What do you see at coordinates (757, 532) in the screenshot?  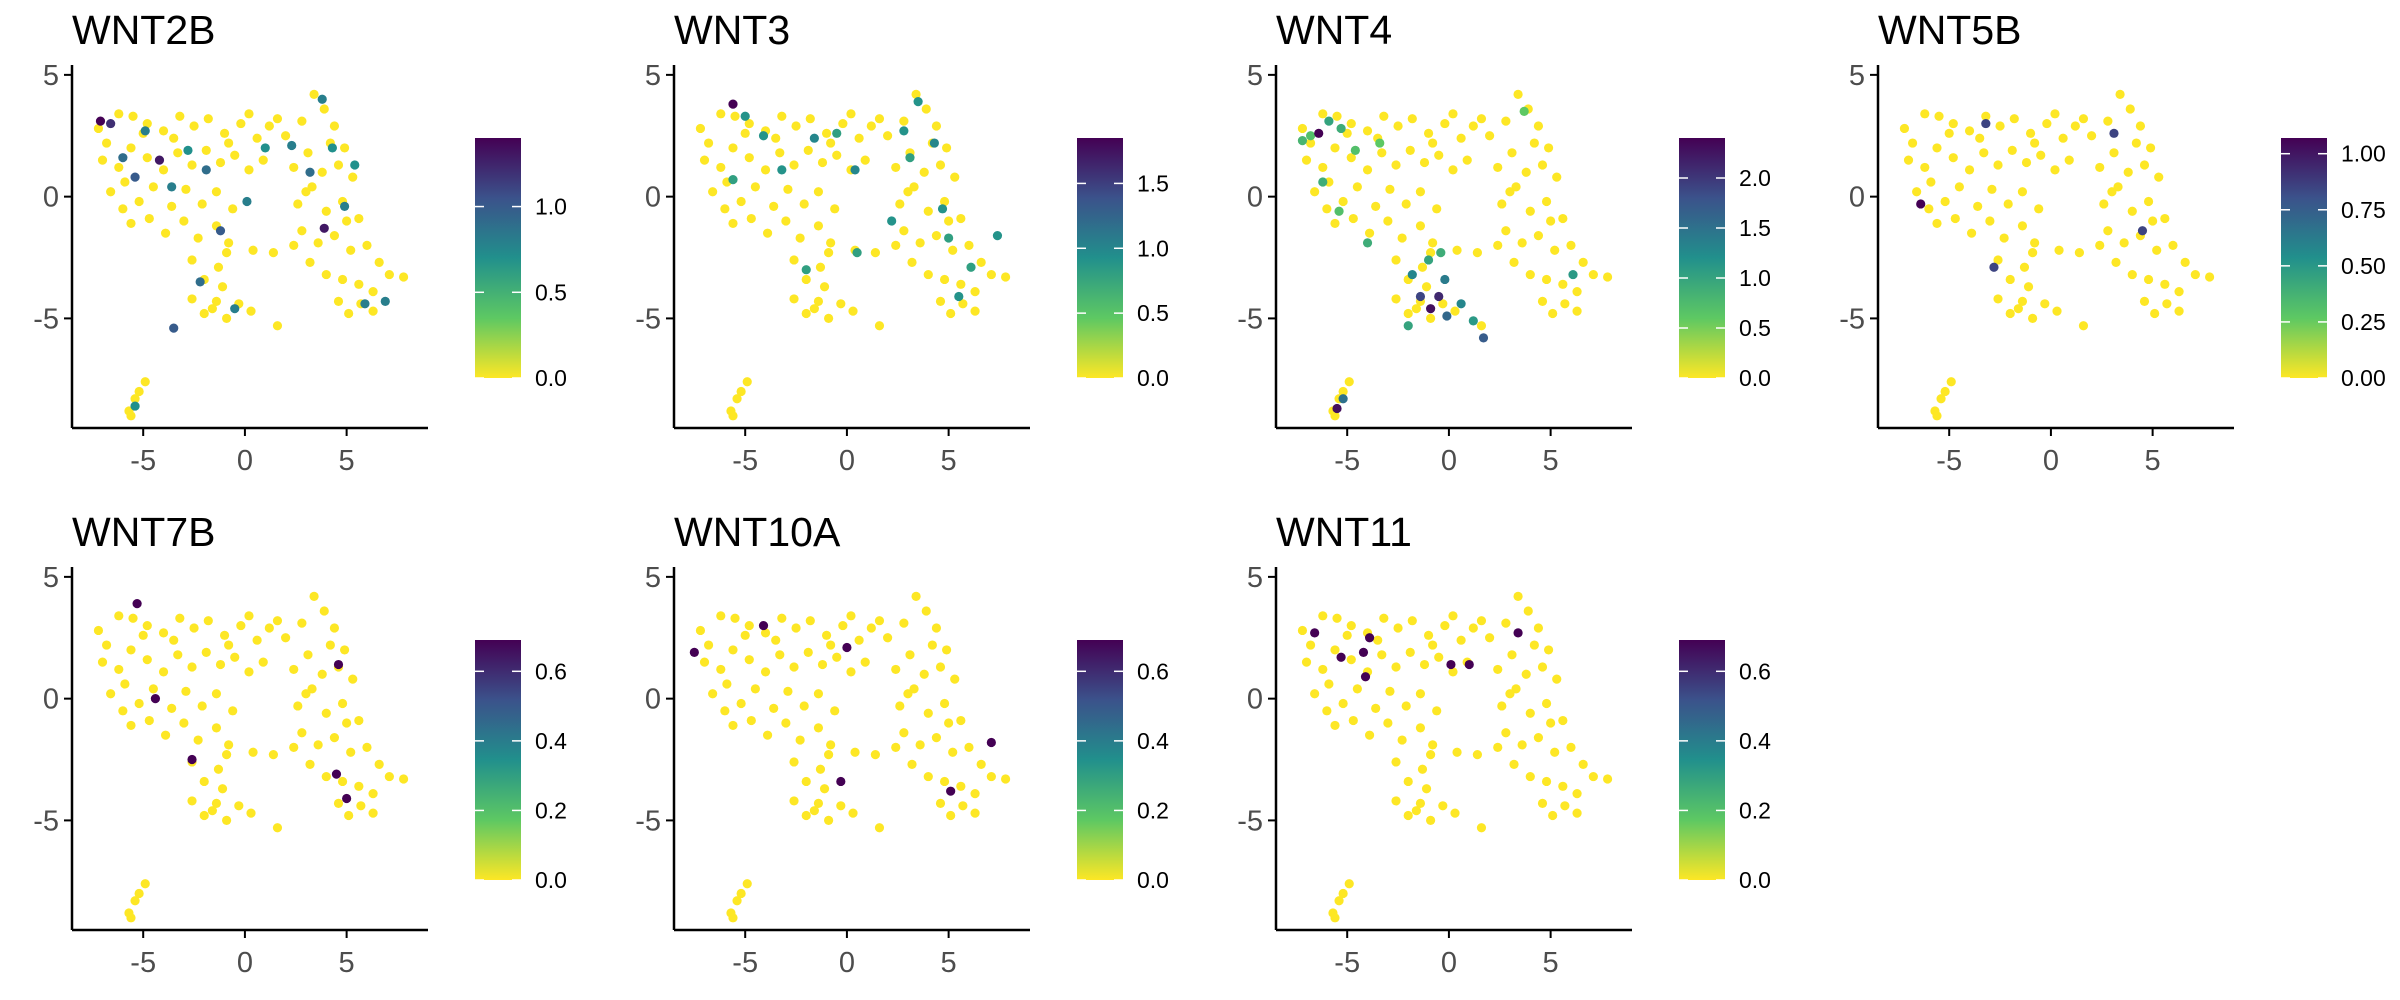 I see `panel-title: WNT10A` at bounding box center [757, 532].